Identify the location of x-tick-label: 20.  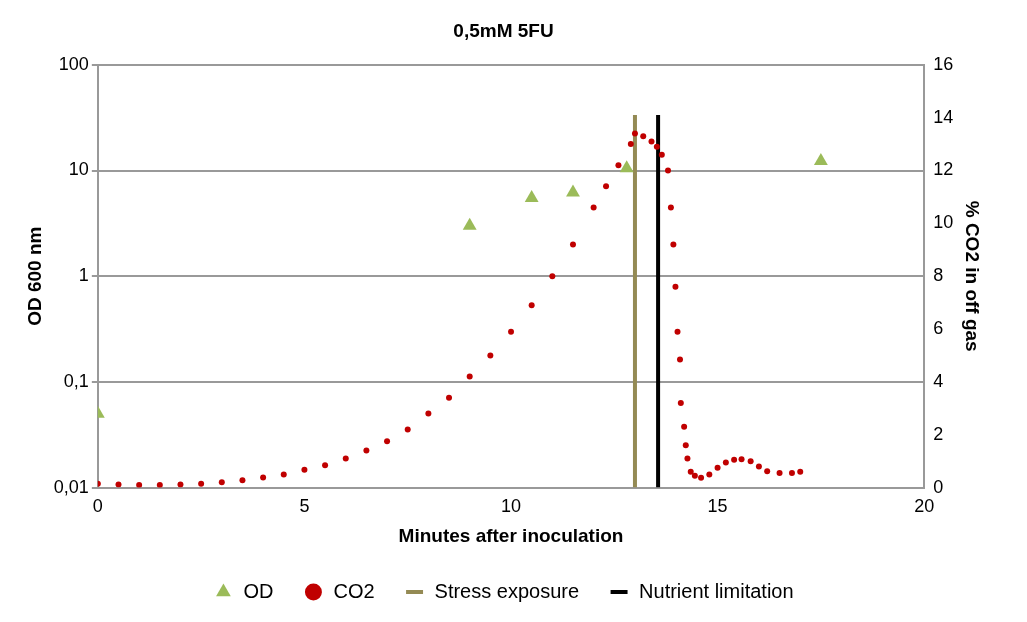
(924, 506).